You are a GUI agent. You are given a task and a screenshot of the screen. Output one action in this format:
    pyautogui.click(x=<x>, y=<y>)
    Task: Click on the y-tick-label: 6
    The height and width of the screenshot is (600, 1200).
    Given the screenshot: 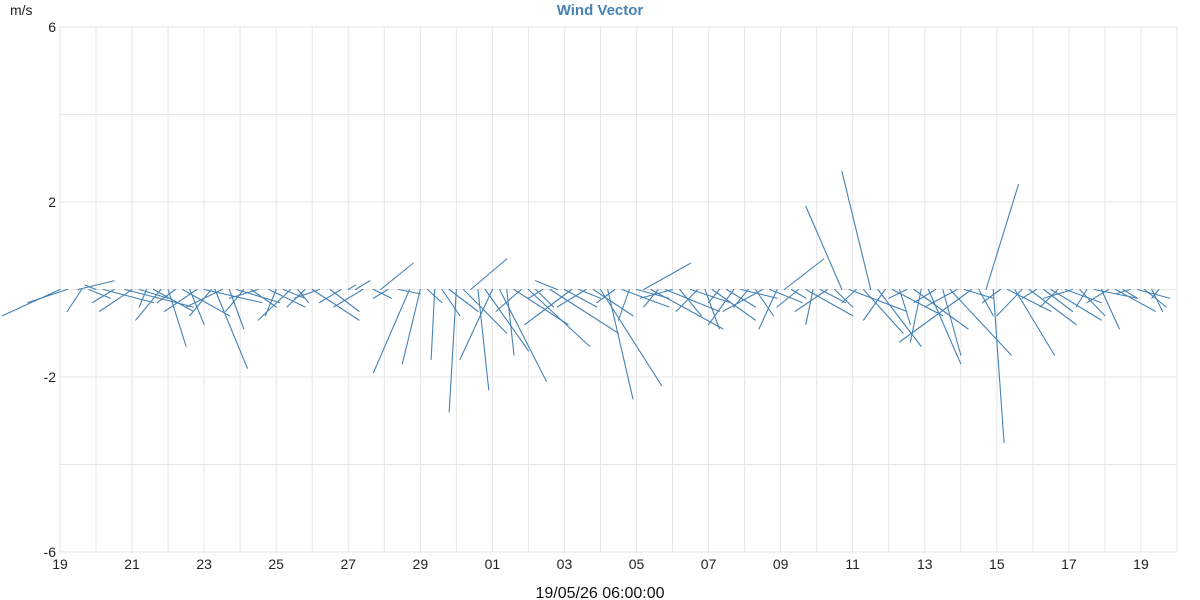 What is the action you would take?
    pyautogui.click(x=52, y=27)
    